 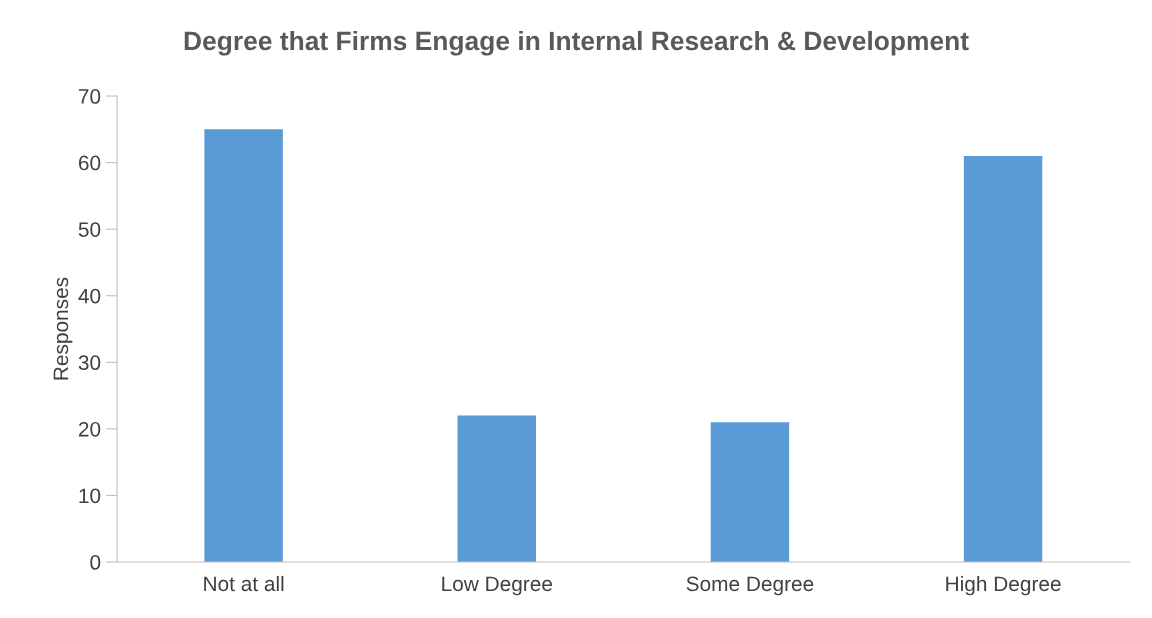 What do you see at coordinates (89, 96) in the screenshot?
I see `y-tick-label: 70` at bounding box center [89, 96].